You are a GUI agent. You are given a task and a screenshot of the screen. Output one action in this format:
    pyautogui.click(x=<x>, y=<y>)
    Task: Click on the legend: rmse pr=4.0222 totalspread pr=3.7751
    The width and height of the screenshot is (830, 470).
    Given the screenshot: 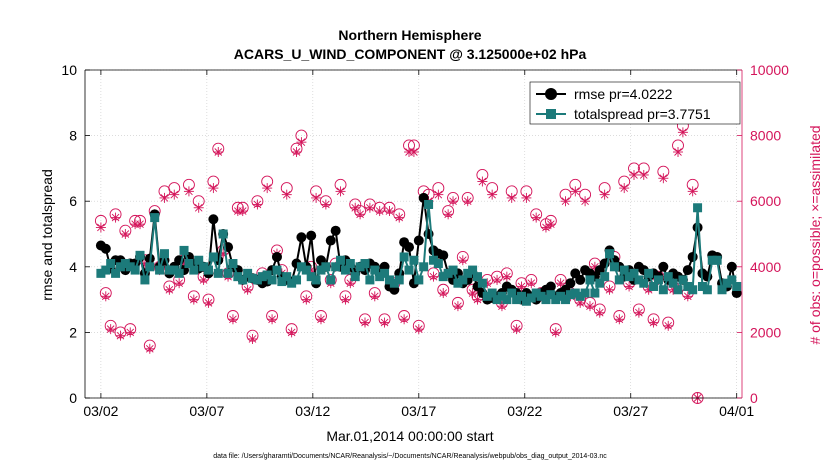 What is the action you would take?
    pyautogui.click(x=635, y=103)
    